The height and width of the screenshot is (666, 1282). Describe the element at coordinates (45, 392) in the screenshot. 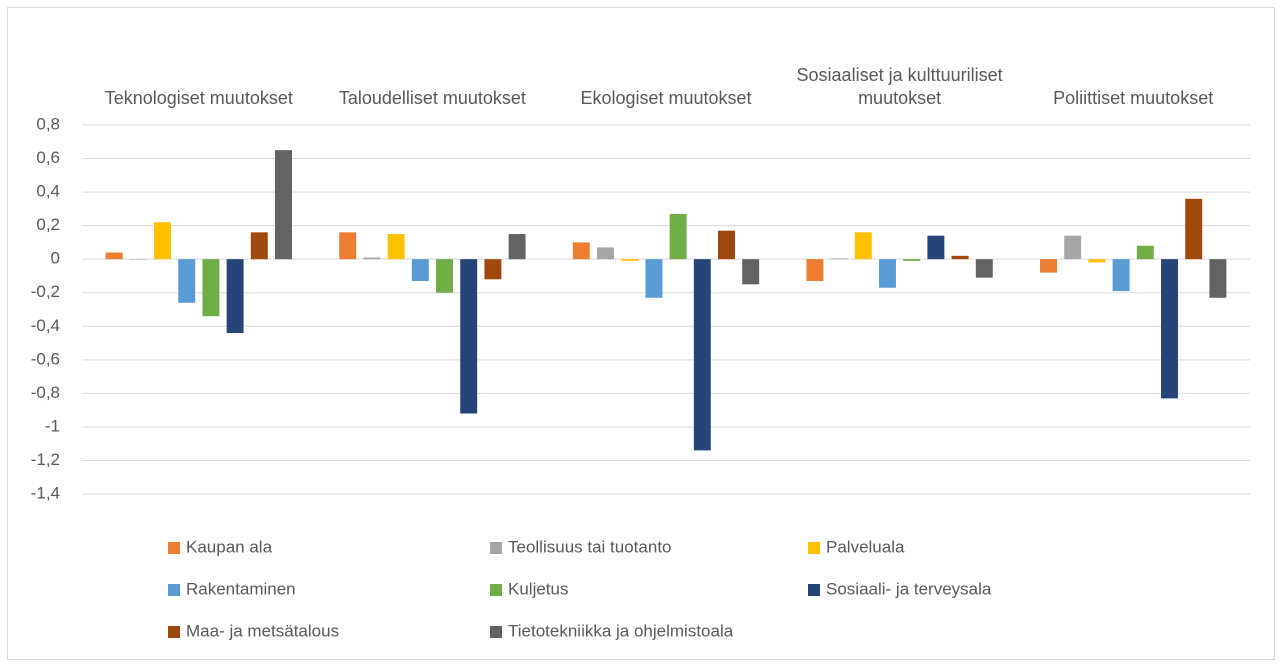

I see `y-tick-label: -0,8` at that location.